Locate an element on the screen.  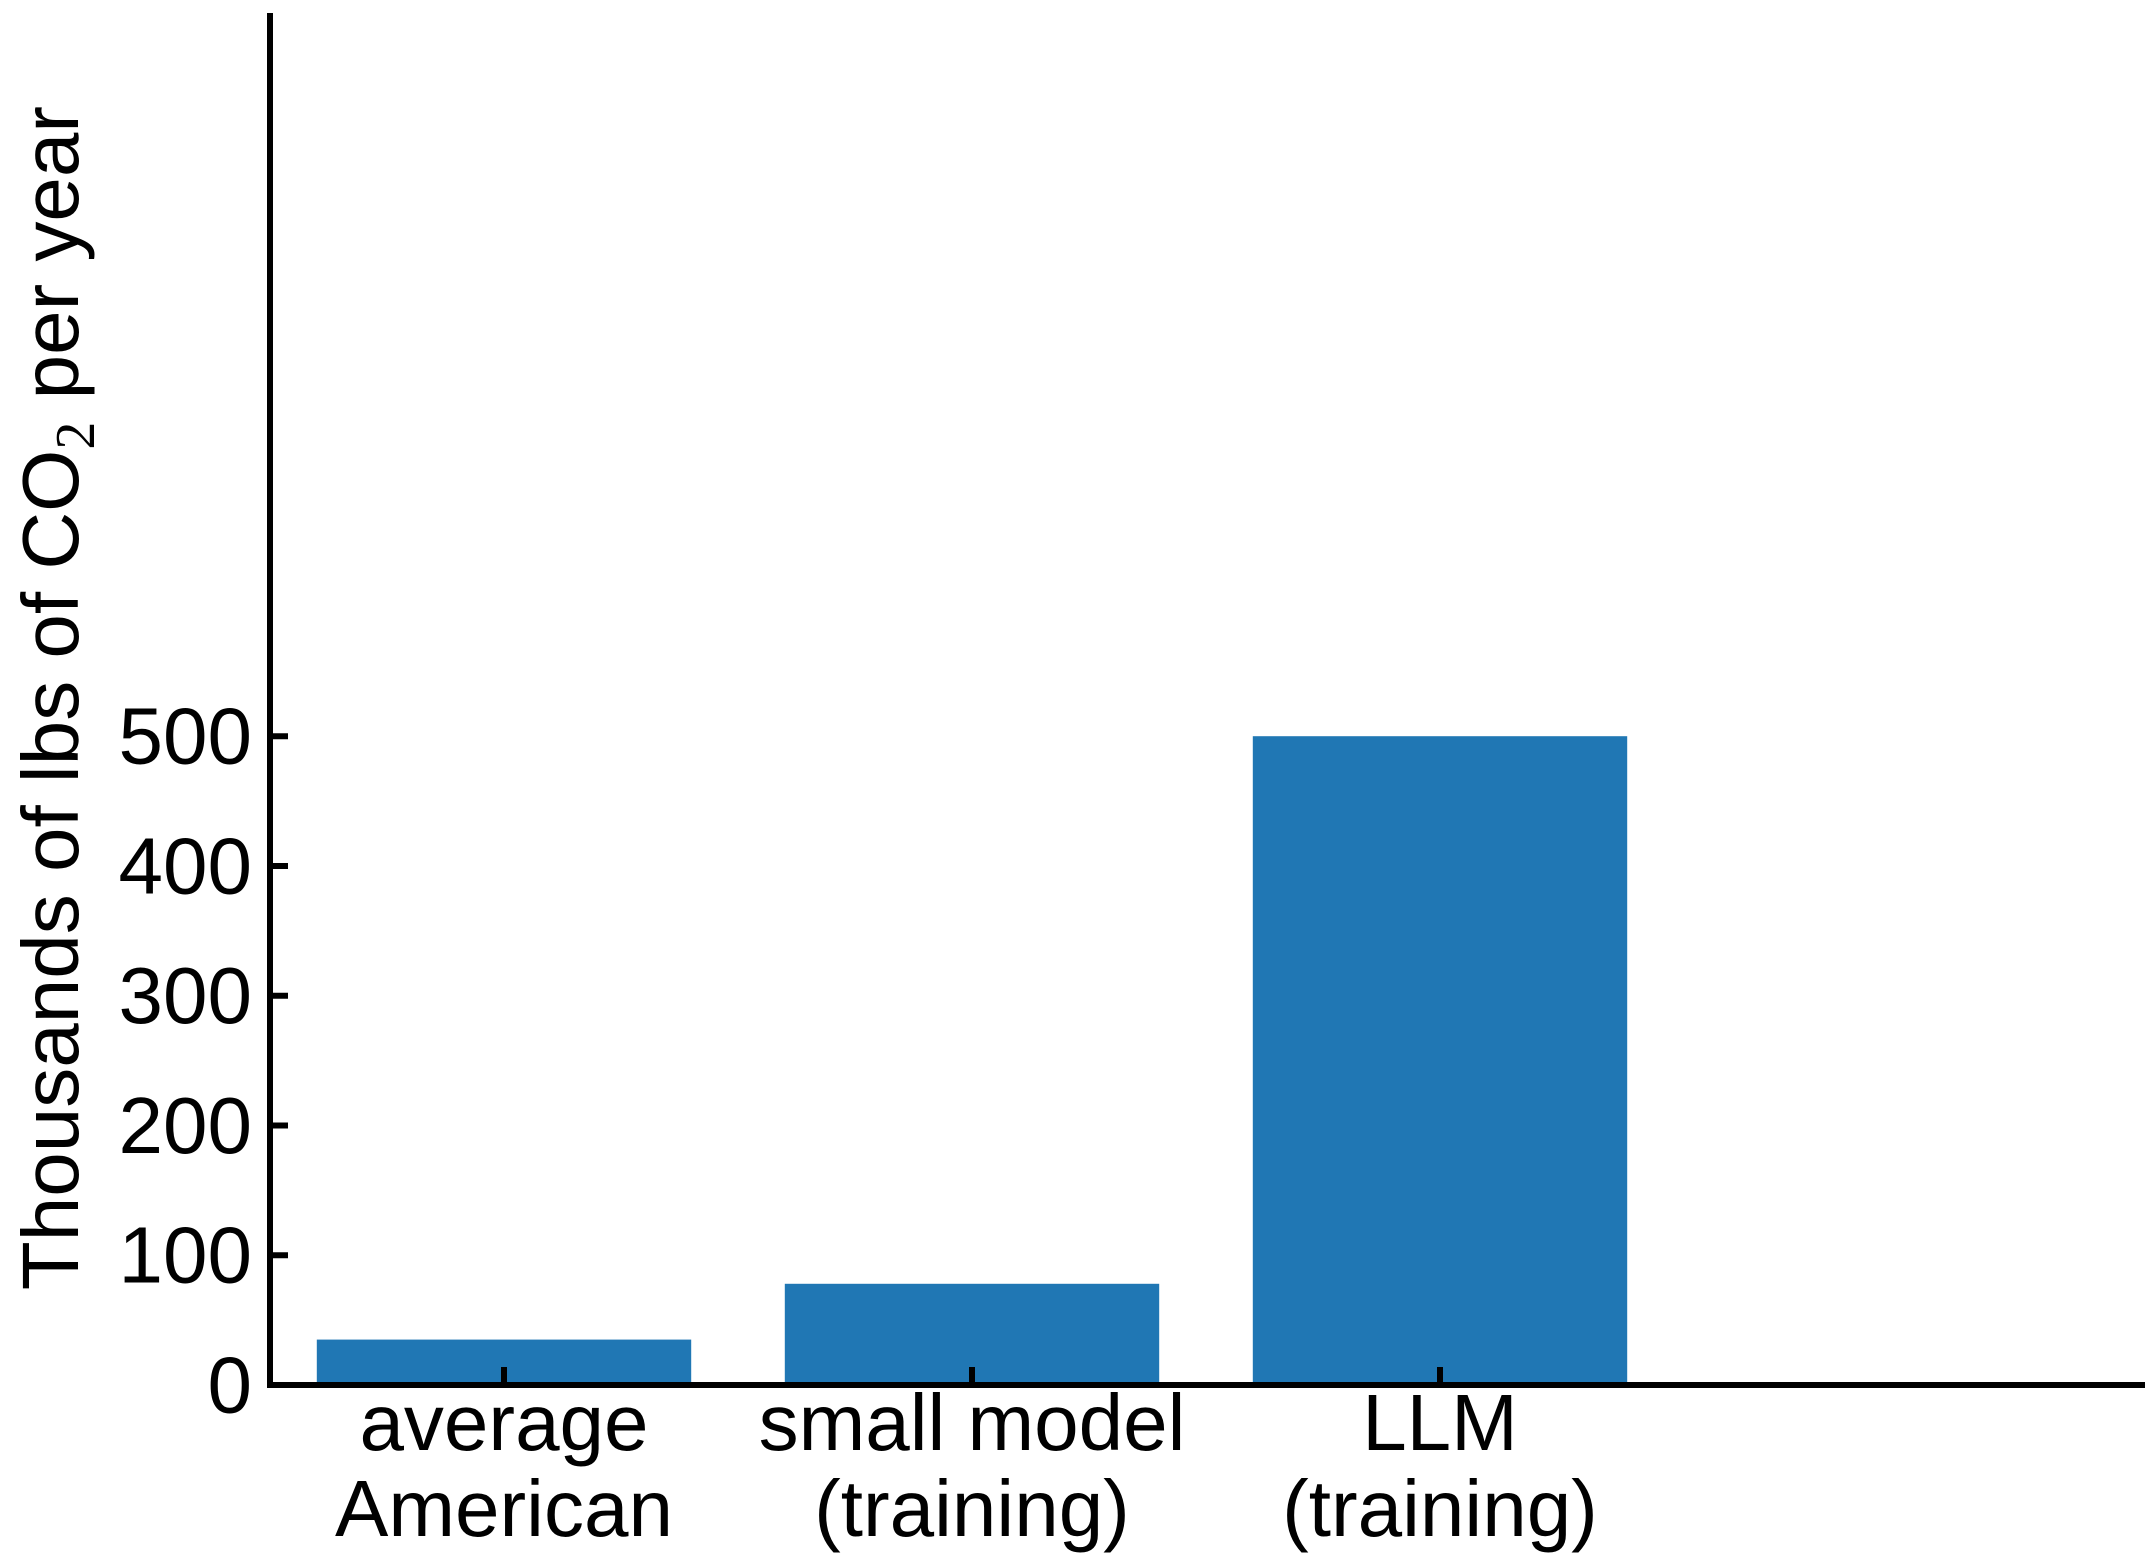
y-tick-label-300: 300 is located at coordinates (185, 995).